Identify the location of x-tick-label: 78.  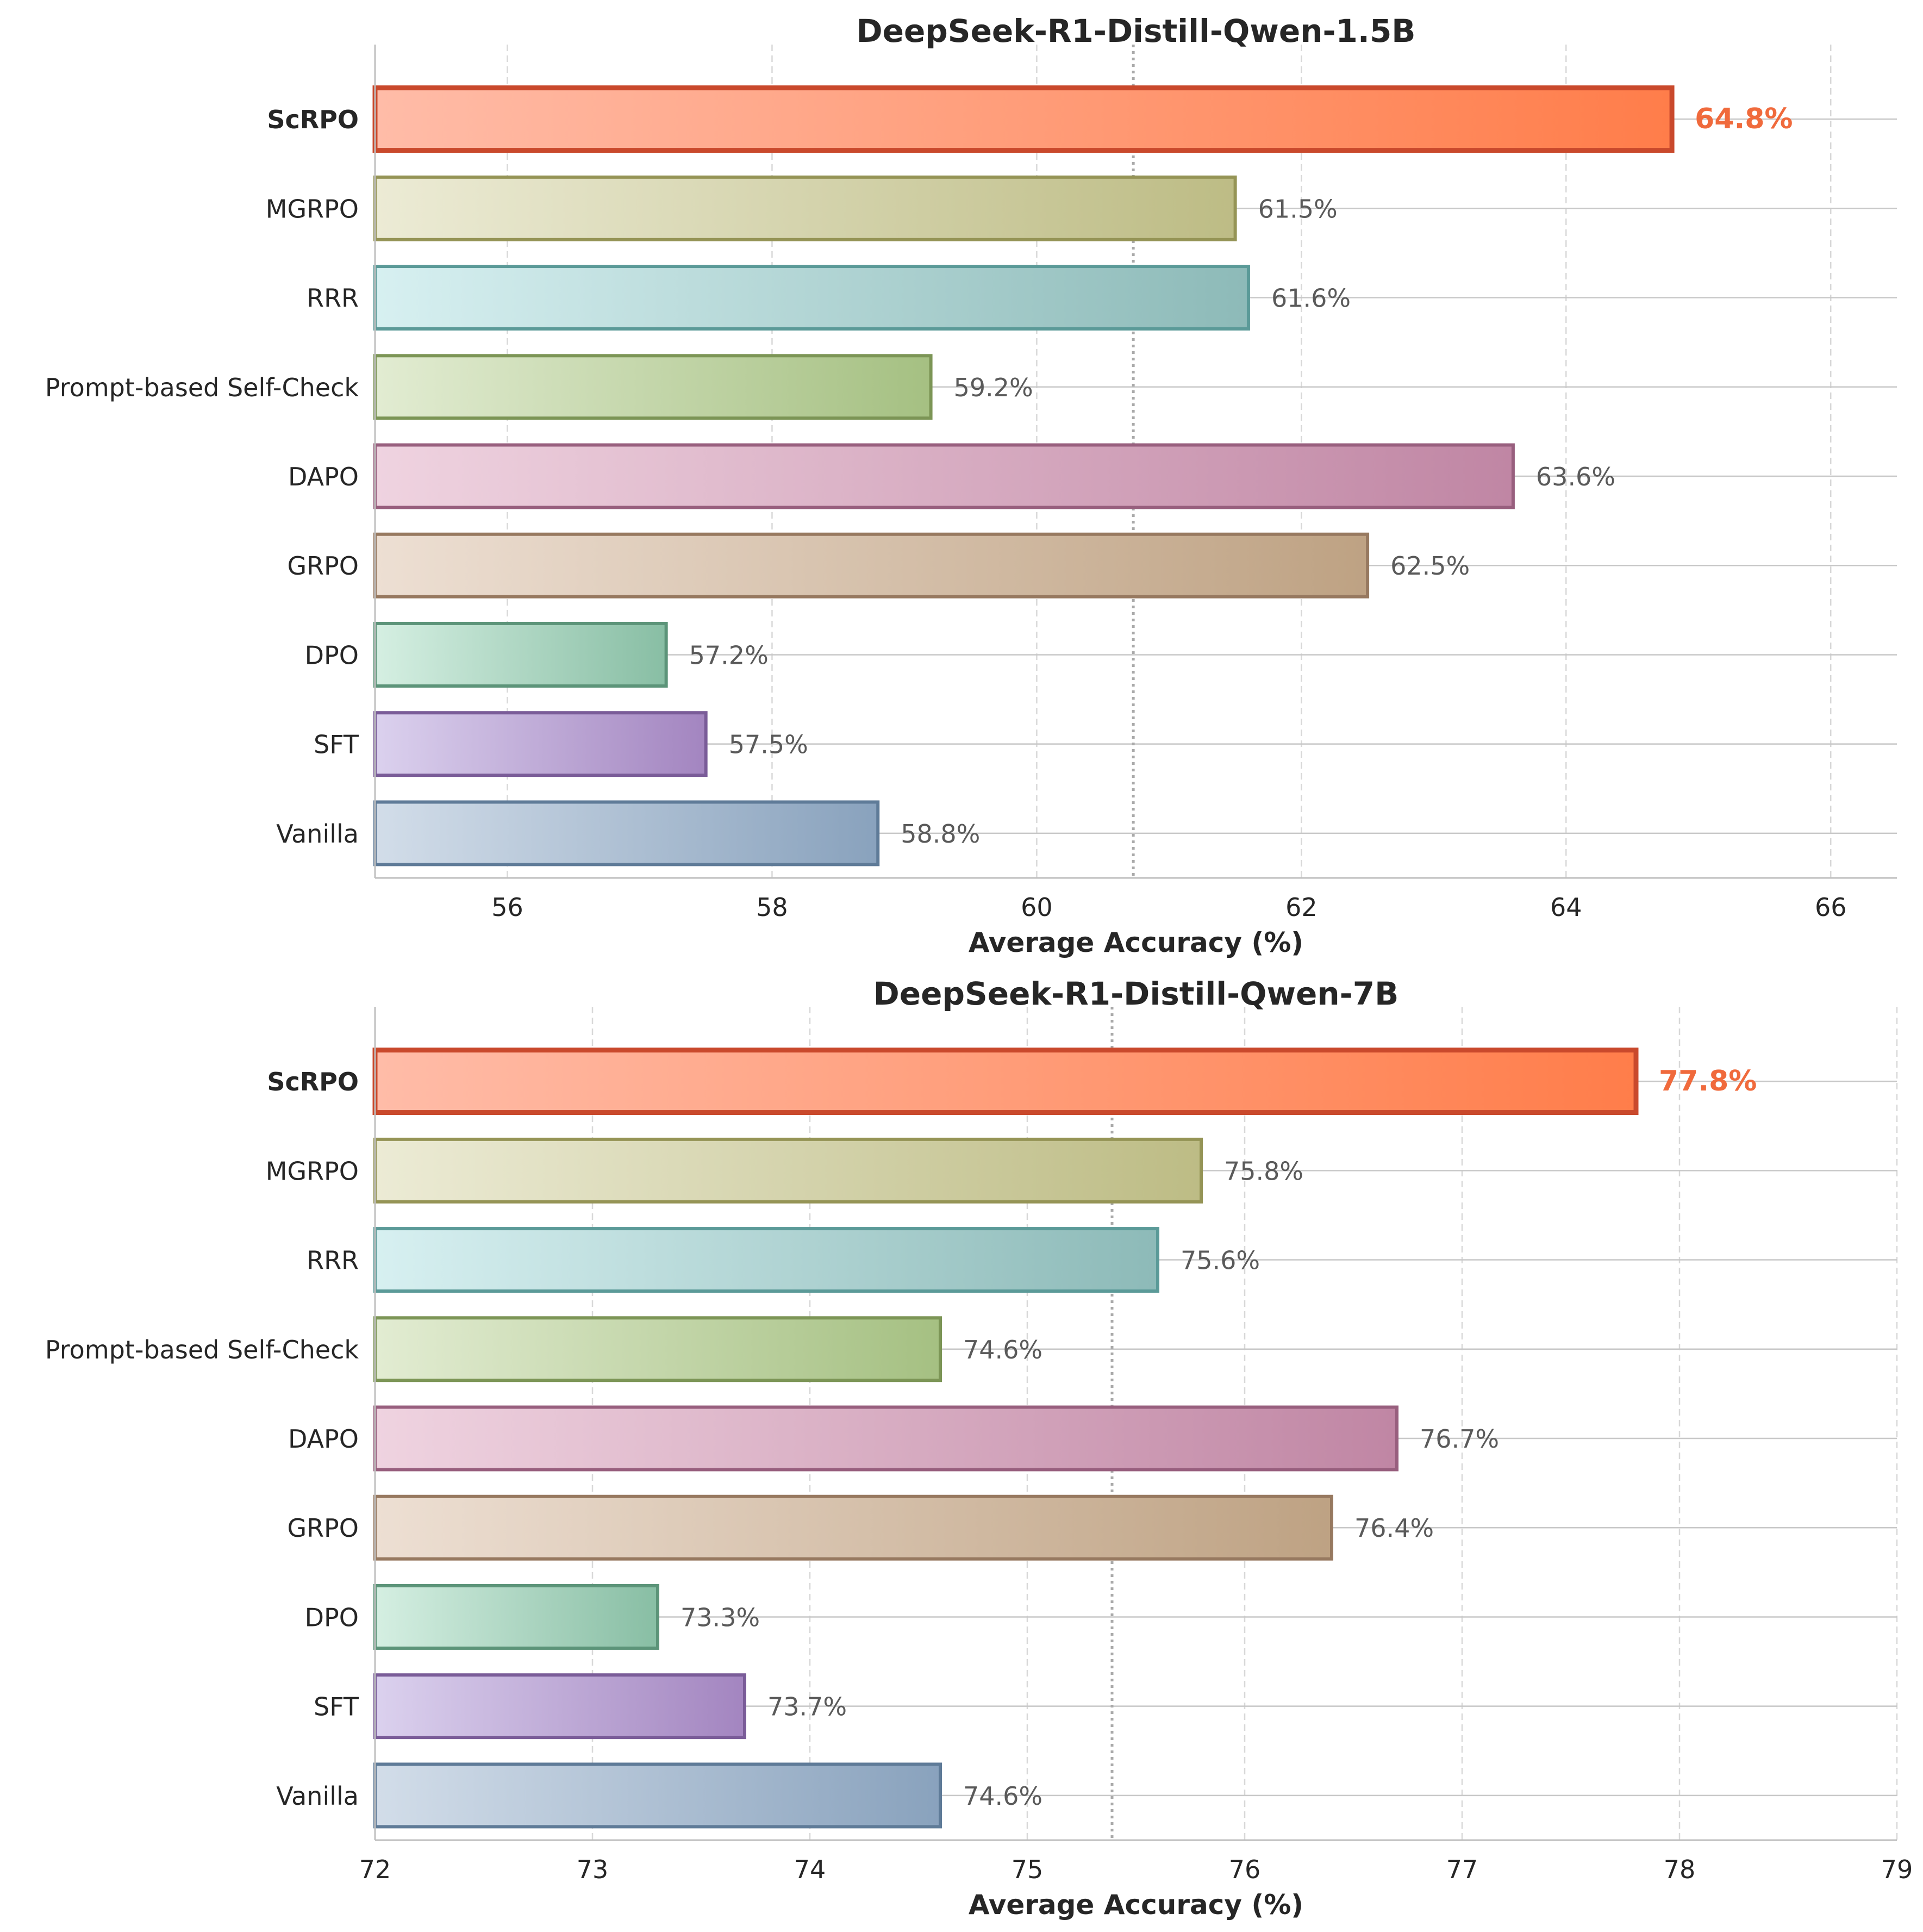
(1680, 1869).